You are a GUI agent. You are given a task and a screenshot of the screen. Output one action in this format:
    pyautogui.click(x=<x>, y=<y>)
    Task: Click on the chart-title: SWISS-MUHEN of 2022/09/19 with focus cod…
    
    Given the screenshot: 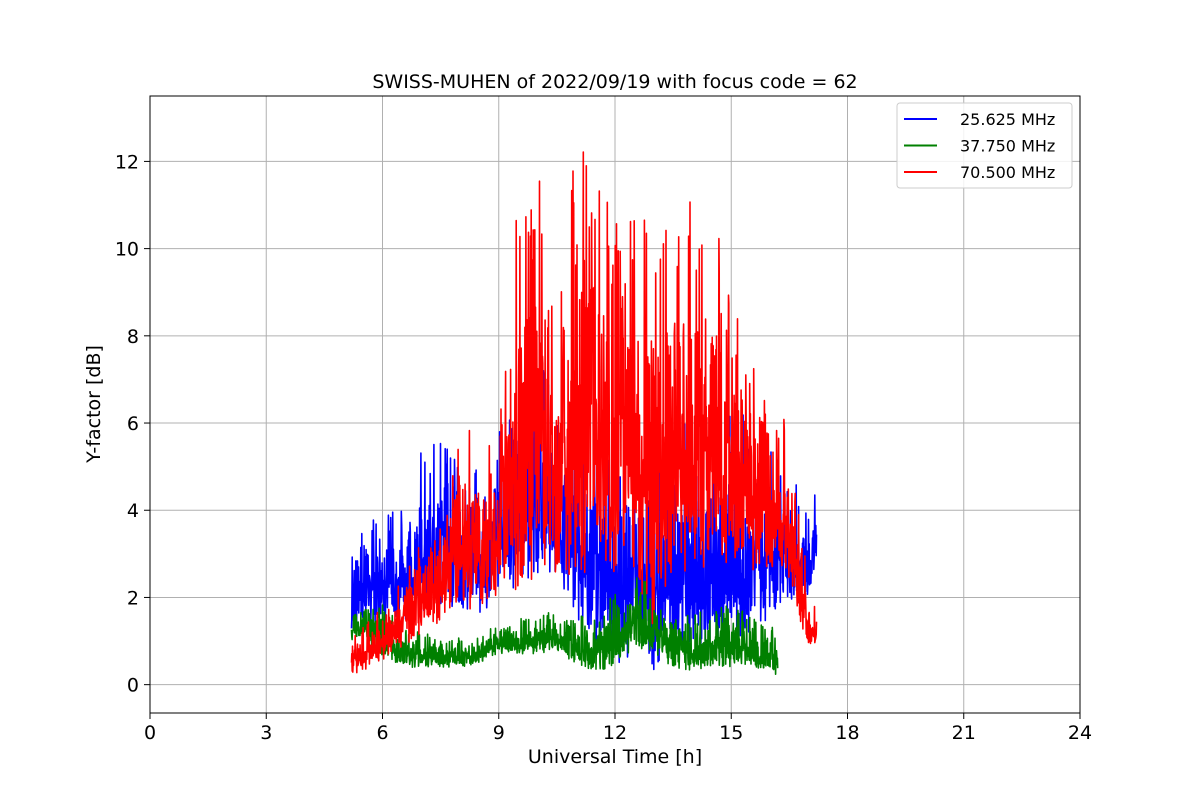 What is the action you would take?
    pyautogui.click(x=614, y=82)
    